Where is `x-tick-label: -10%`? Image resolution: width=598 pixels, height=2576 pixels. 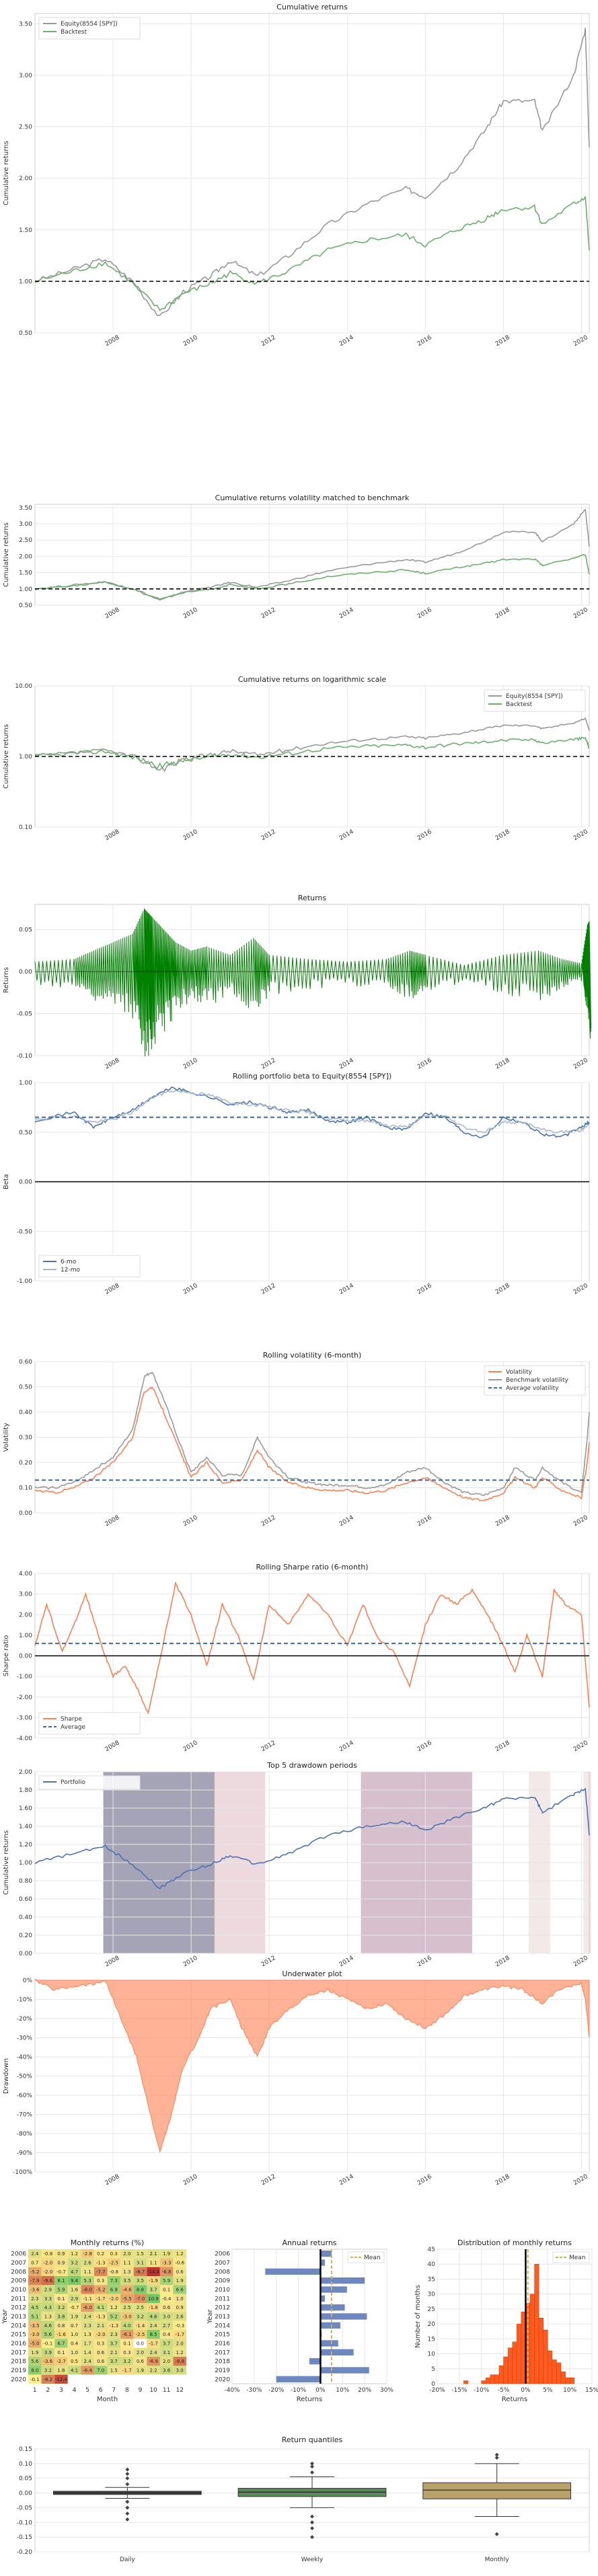
x-tick-label: -10% is located at coordinates (482, 2391).